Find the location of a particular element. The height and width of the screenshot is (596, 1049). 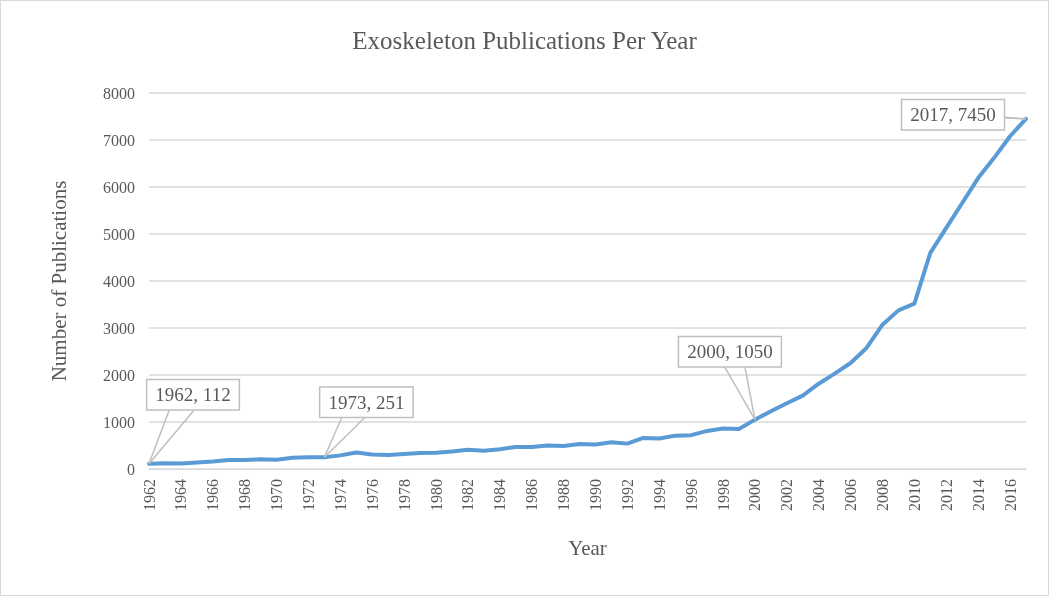

x-tick-label: 2014 is located at coordinates (978, 495).